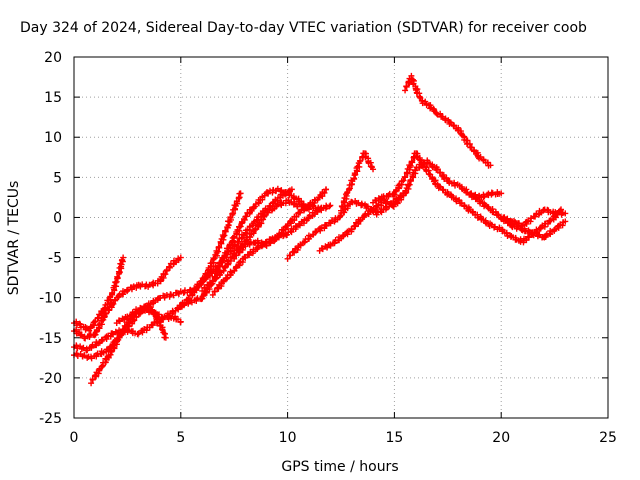 The width and height of the screenshot is (640, 480). What do you see at coordinates (55, 259) in the screenshot?
I see `y-tick-label: -5` at bounding box center [55, 259].